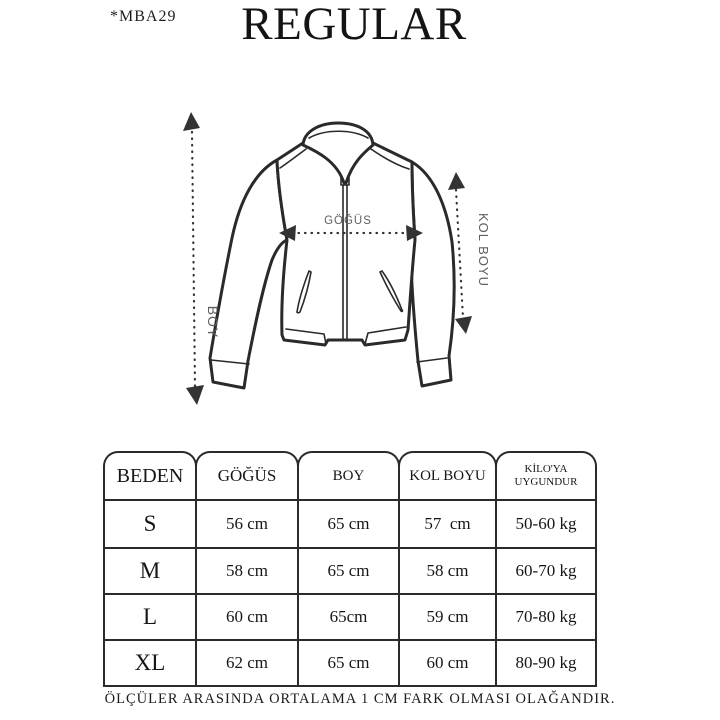  Describe the element at coordinates (348, 220) in the screenshot. I see `chest-label: GÖĞÜS` at that location.